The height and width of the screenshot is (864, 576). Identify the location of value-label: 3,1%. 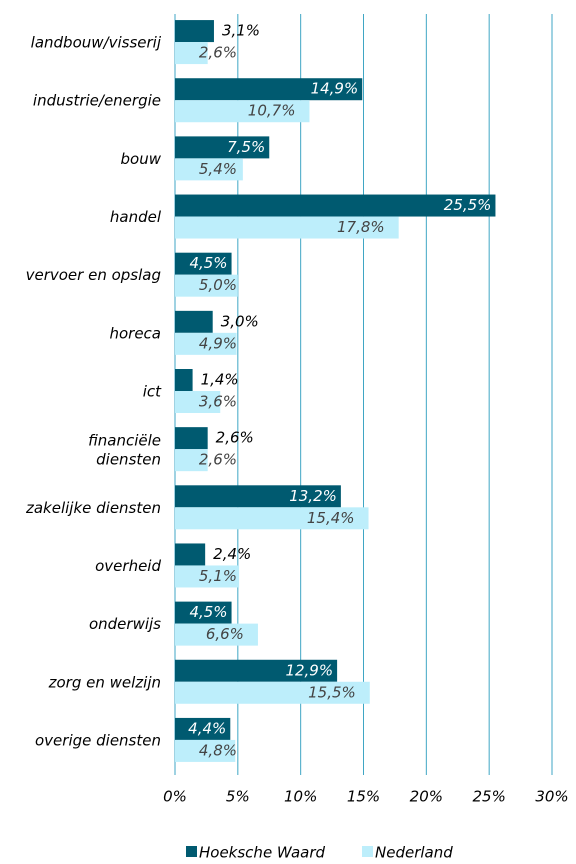
(241, 31).